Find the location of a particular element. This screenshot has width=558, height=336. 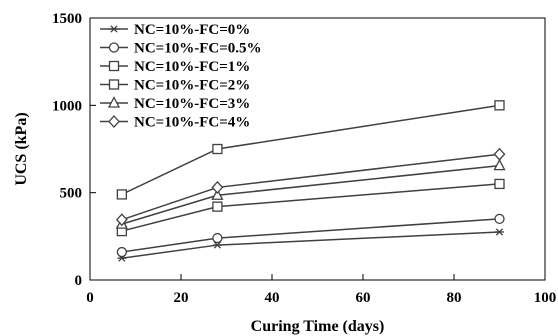

legend-label: NC=10%-FC=4% is located at coordinates (192, 123).